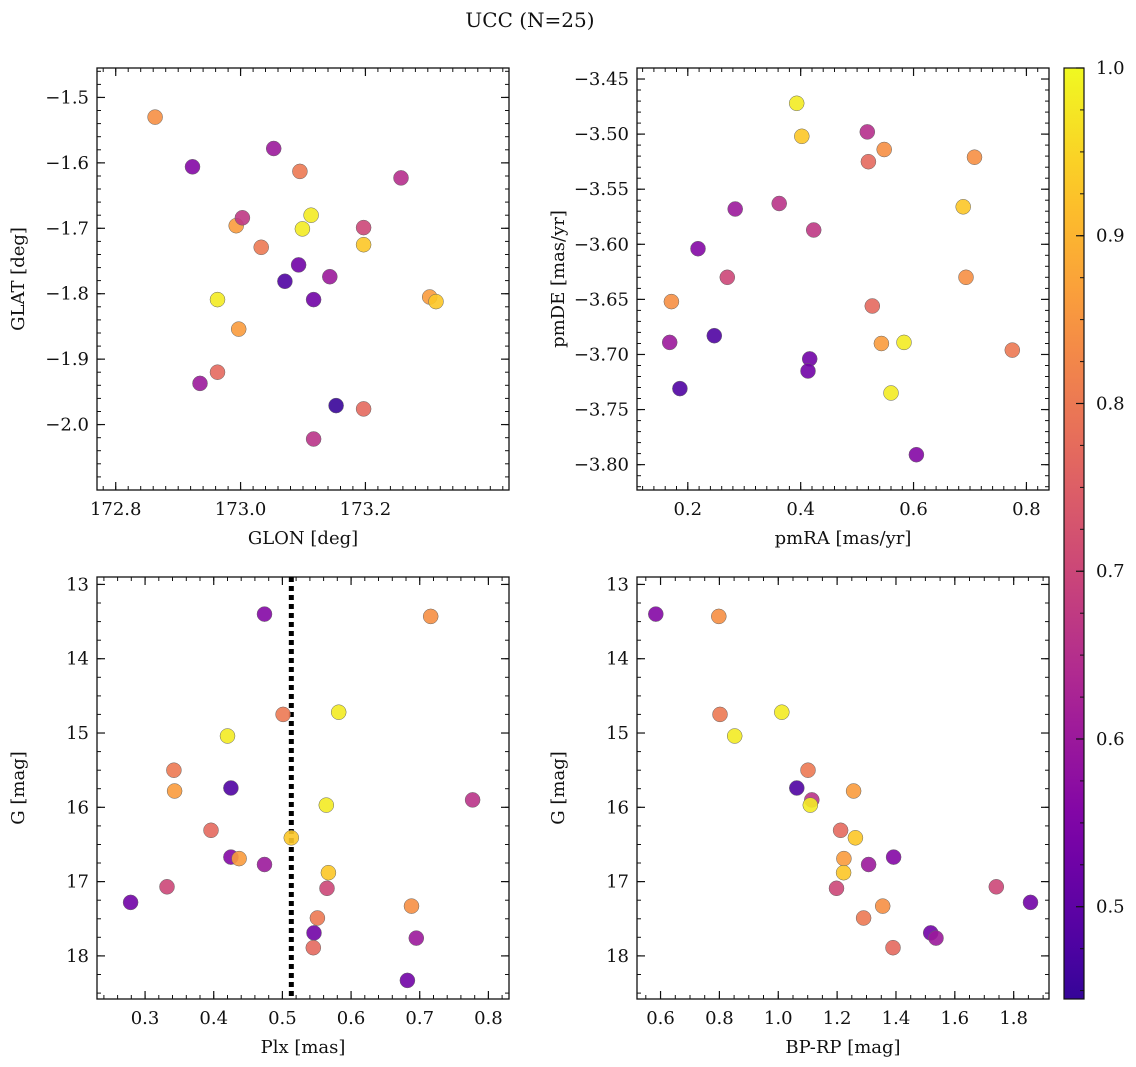 The image size is (1136, 1067). Describe the element at coordinates (687, 509) in the screenshot. I see `x-tick-label: 0.2` at that location.